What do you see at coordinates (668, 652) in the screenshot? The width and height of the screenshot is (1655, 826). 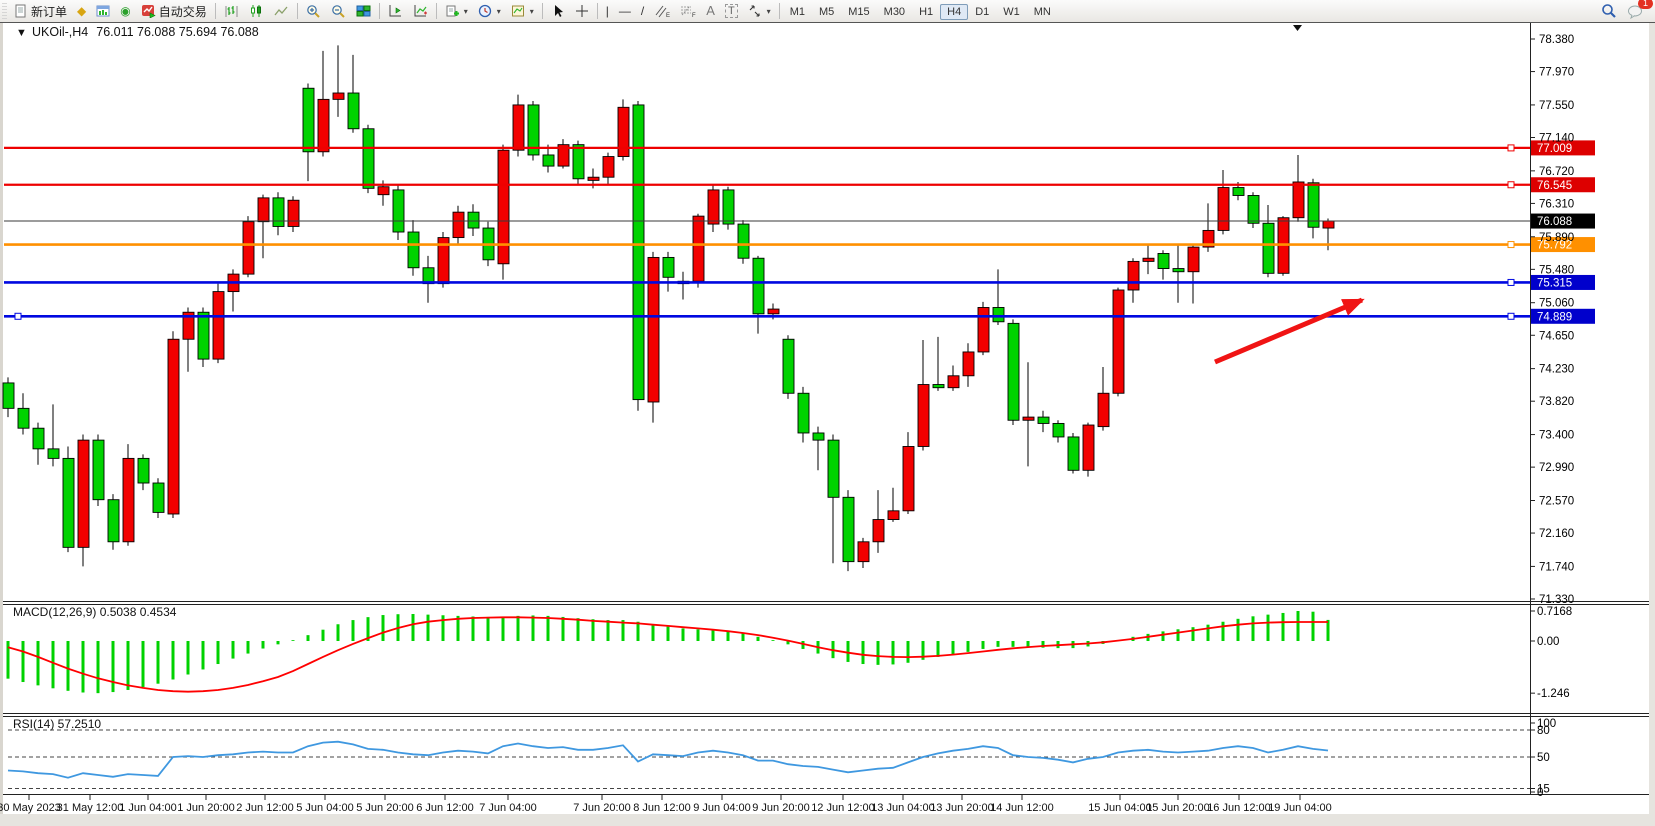 I see `macd-pane` at bounding box center [668, 652].